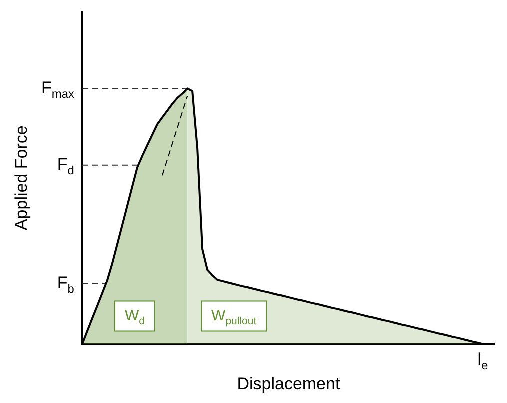 Image resolution: width=507 pixels, height=403 pixels. What do you see at coordinates (21, 178) in the screenshot?
I see `y-axis-title: Applied Force` at bounding box center [21, 178].